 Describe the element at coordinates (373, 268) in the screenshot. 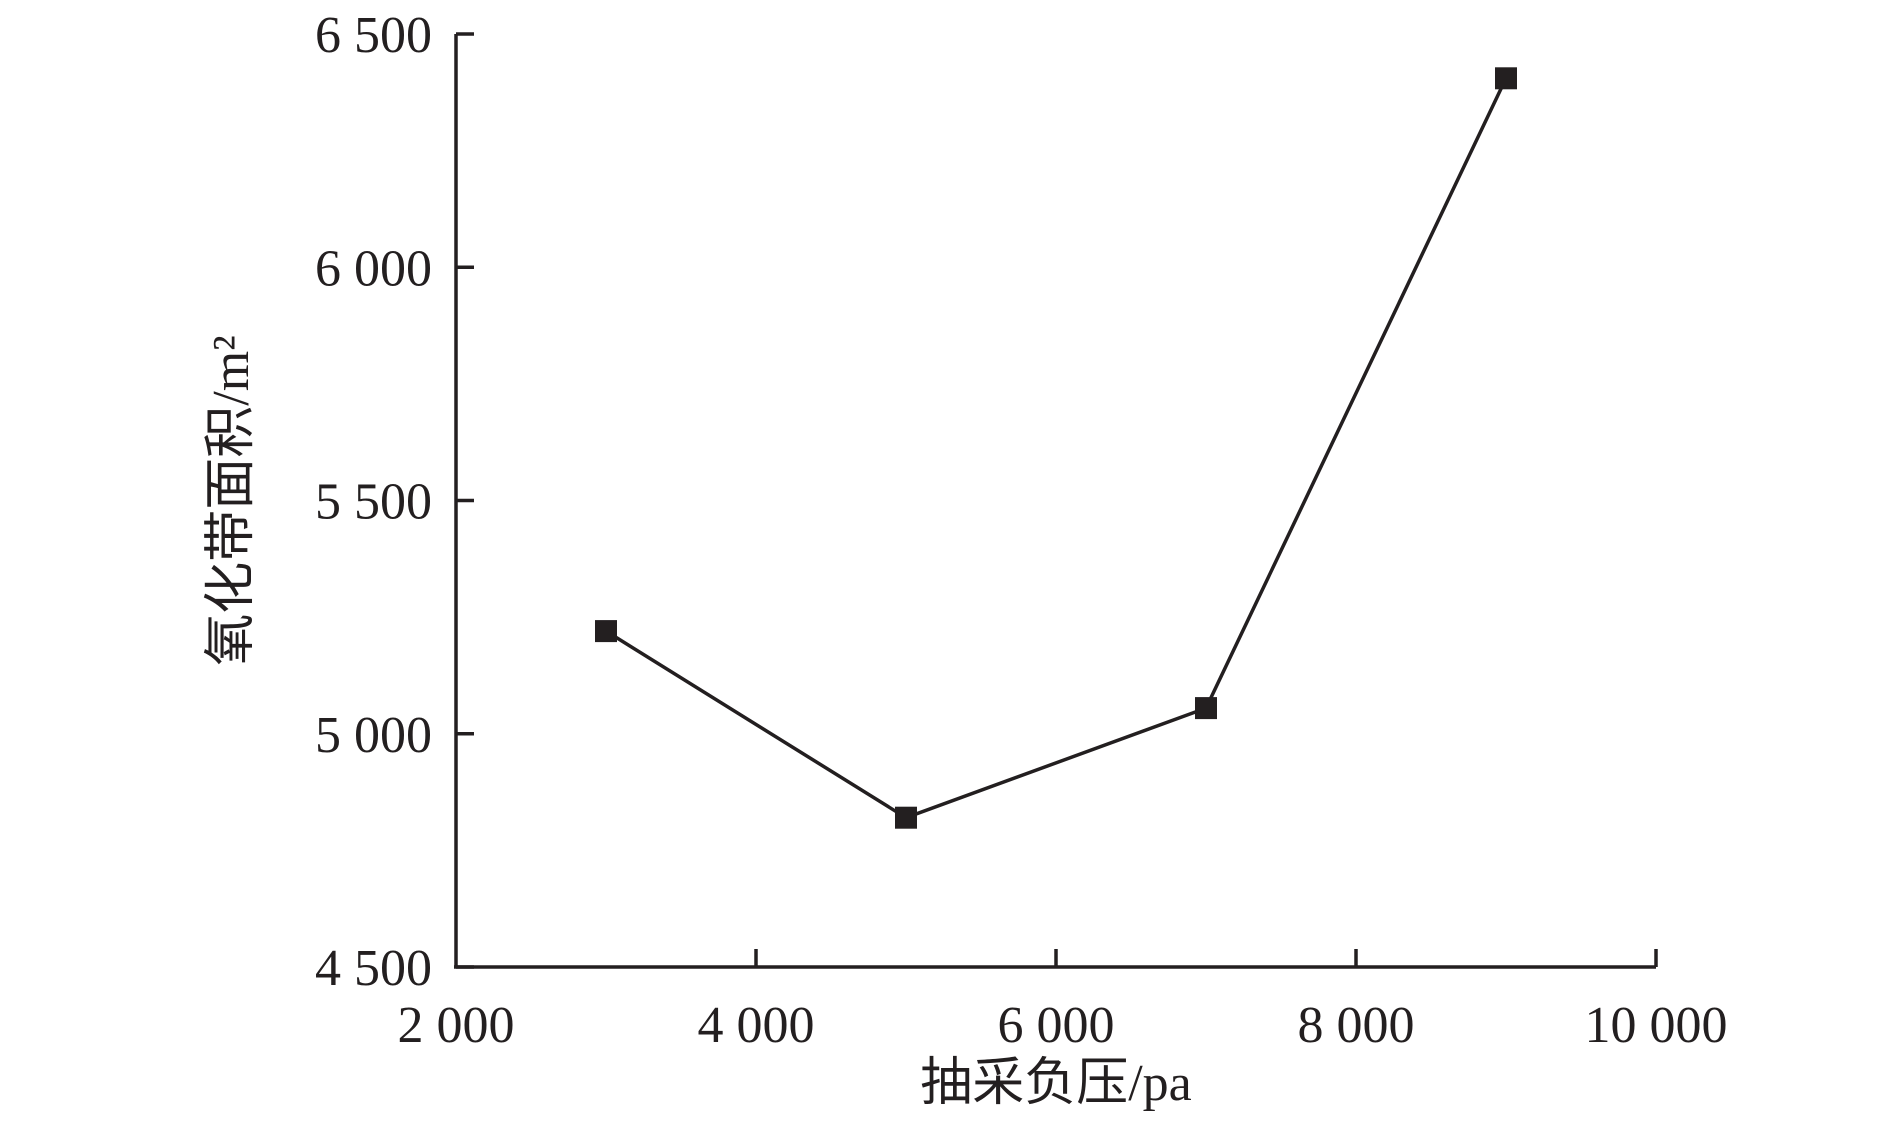

I see `y-tick-label: 6 000` at that location.